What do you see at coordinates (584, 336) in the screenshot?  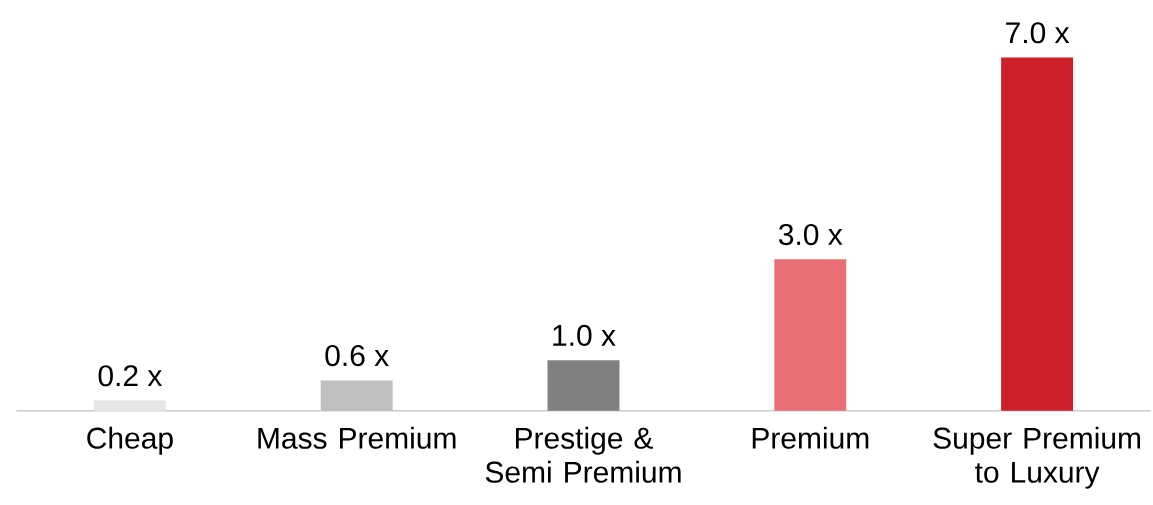 I see `data-label: 1.0 x` at bounding box center [584, 336].